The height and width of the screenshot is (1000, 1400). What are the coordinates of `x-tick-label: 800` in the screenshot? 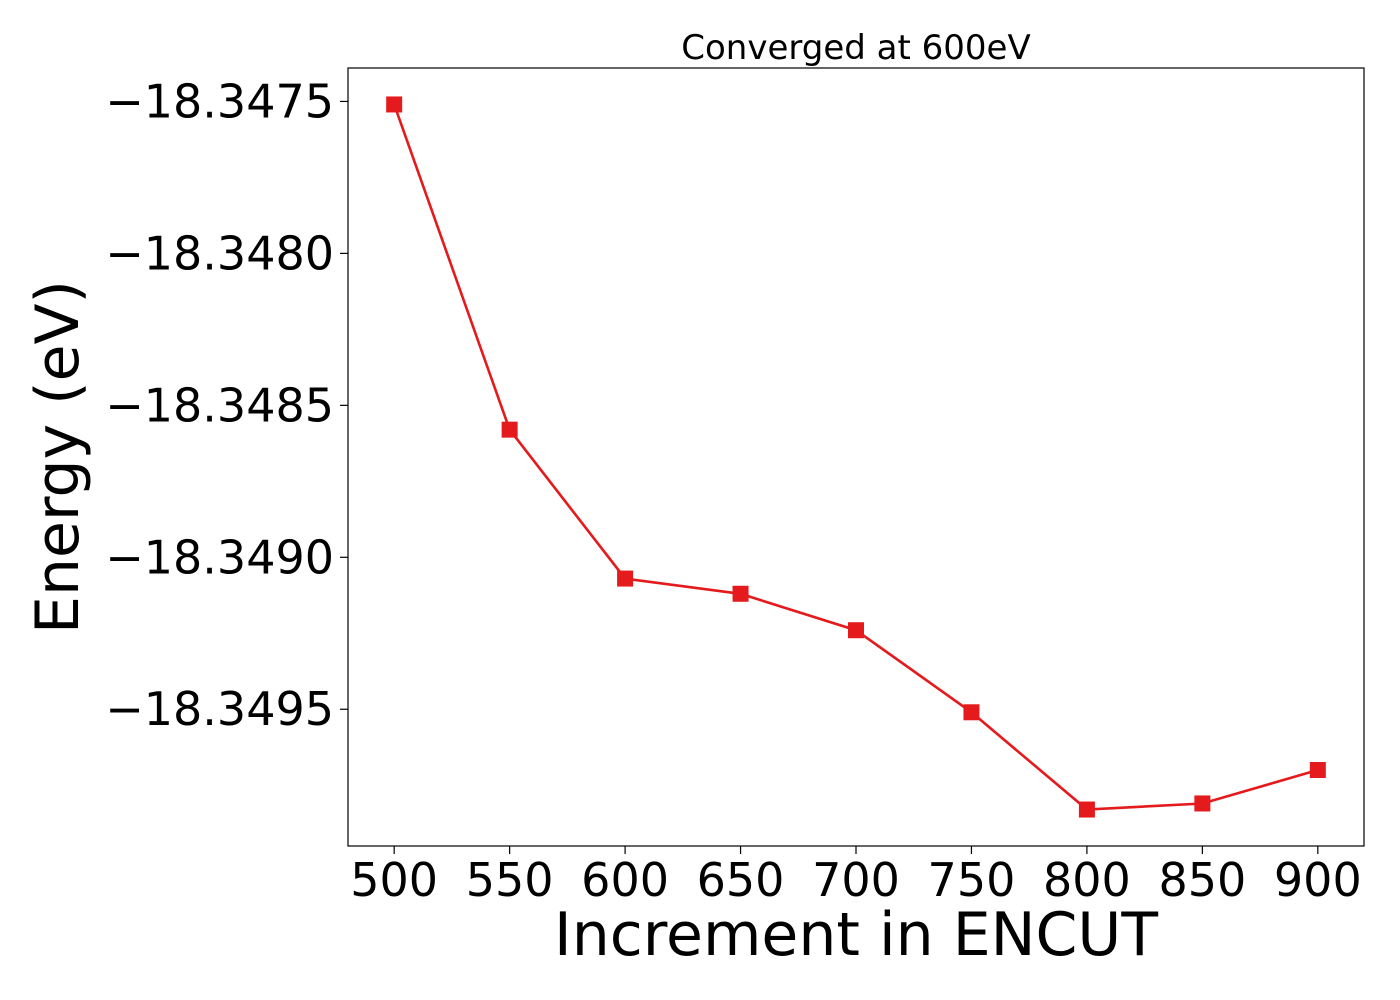 It's located at (1087, 880).